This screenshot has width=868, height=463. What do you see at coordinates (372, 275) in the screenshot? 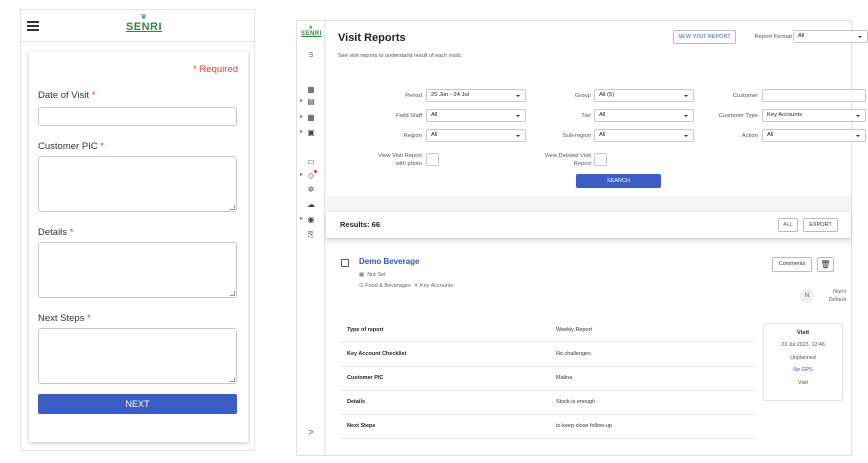
I see `segment-row: ▦ Not Set` at bounding box center [372, 275].